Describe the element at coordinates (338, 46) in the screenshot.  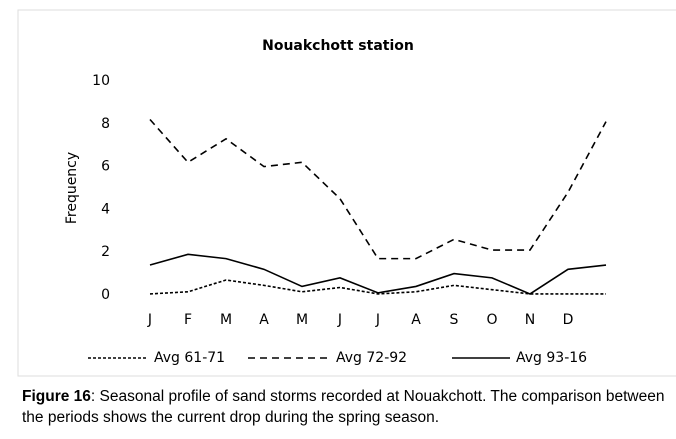
I see `chart-title: Nouakchott station` at that location.